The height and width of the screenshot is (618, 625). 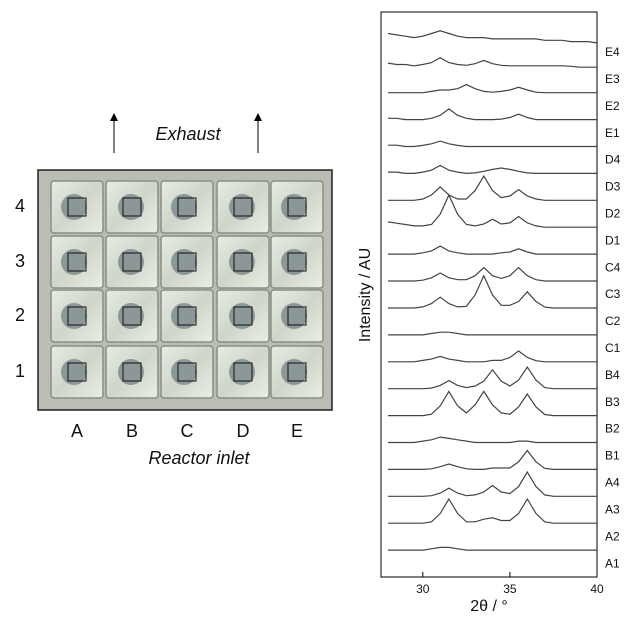 I want to click on series-label: A4, so click(x=612, y=483).